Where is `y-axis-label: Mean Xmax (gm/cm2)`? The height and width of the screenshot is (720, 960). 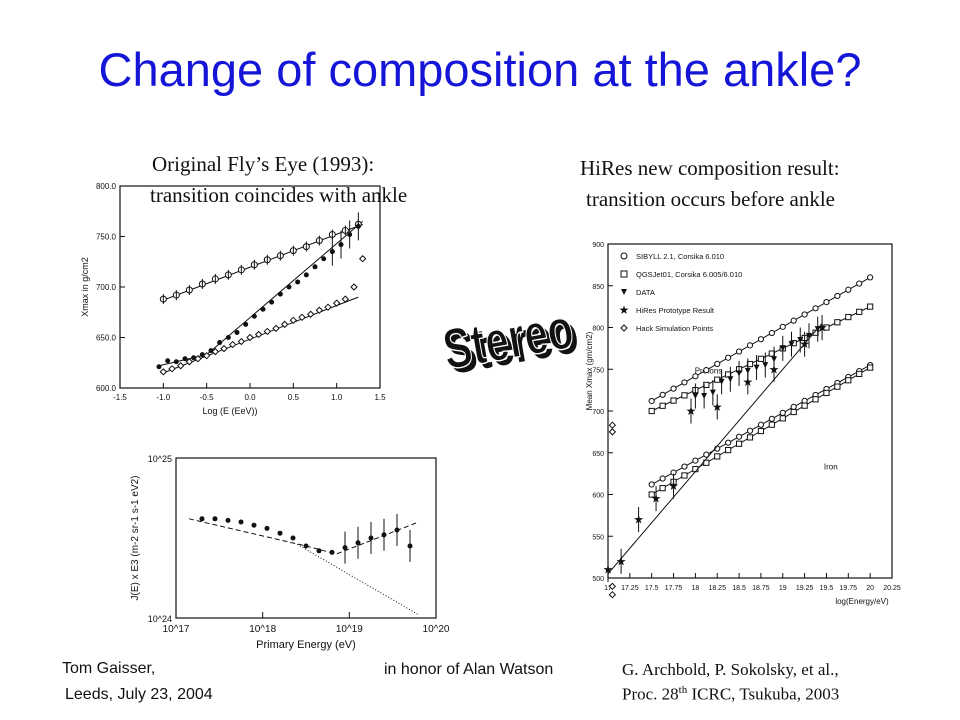
y-axis-label: Mean Xmax (gm/cm2) is located at coordinates (589, 370).